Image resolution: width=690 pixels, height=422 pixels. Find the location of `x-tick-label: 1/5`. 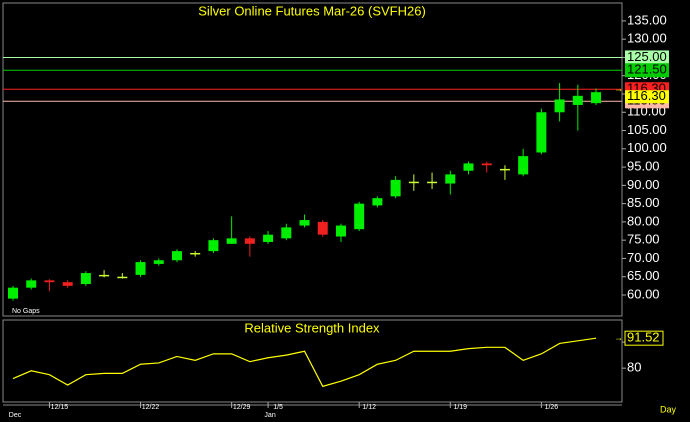

x-tick-label: 1/5 is located at coordinates (278, 407).